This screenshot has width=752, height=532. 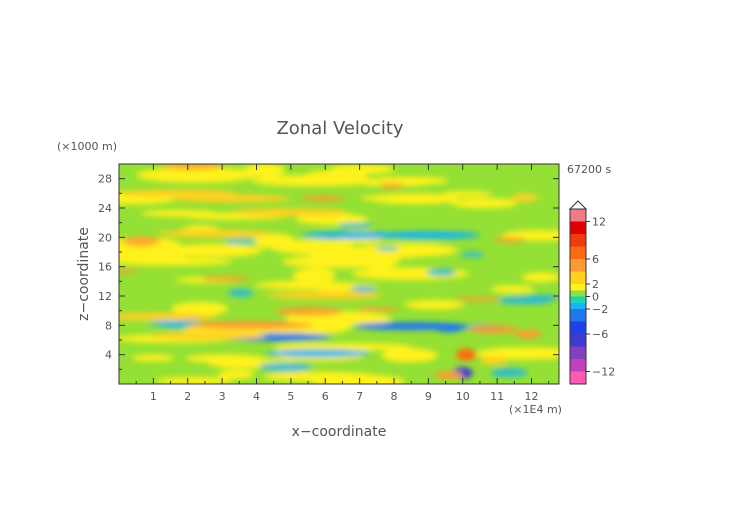 What do you see at coordinates (532, 396) in the screenshot?
I see `x-tick-label: 12` at bounding box center [532, 396].